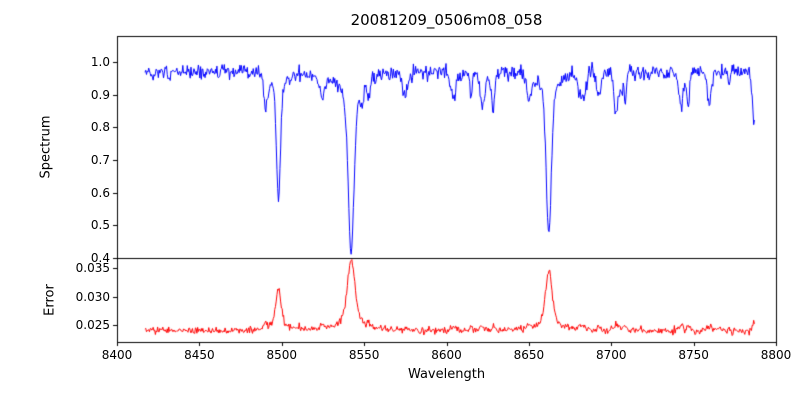 The image size is (800, 400). I want to click on chart-title: 20081209_0506m08_058, so click(446, 20).